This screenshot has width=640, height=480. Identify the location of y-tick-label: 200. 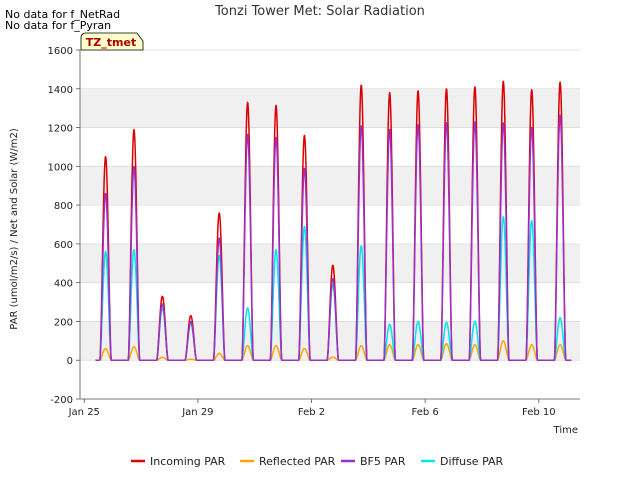
(63, 322).